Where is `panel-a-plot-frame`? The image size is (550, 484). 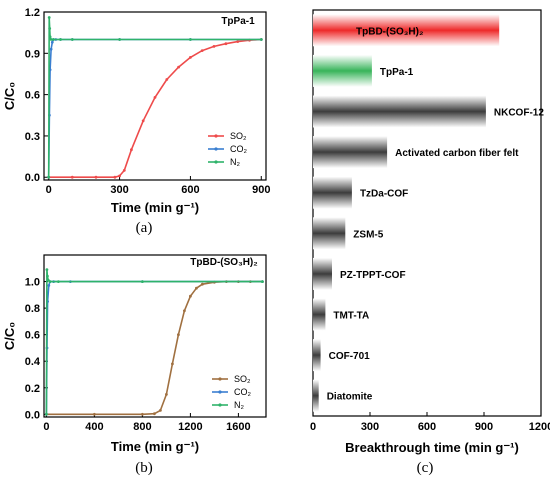 panel-a-plot-frame is located at coordinates (155, 96).